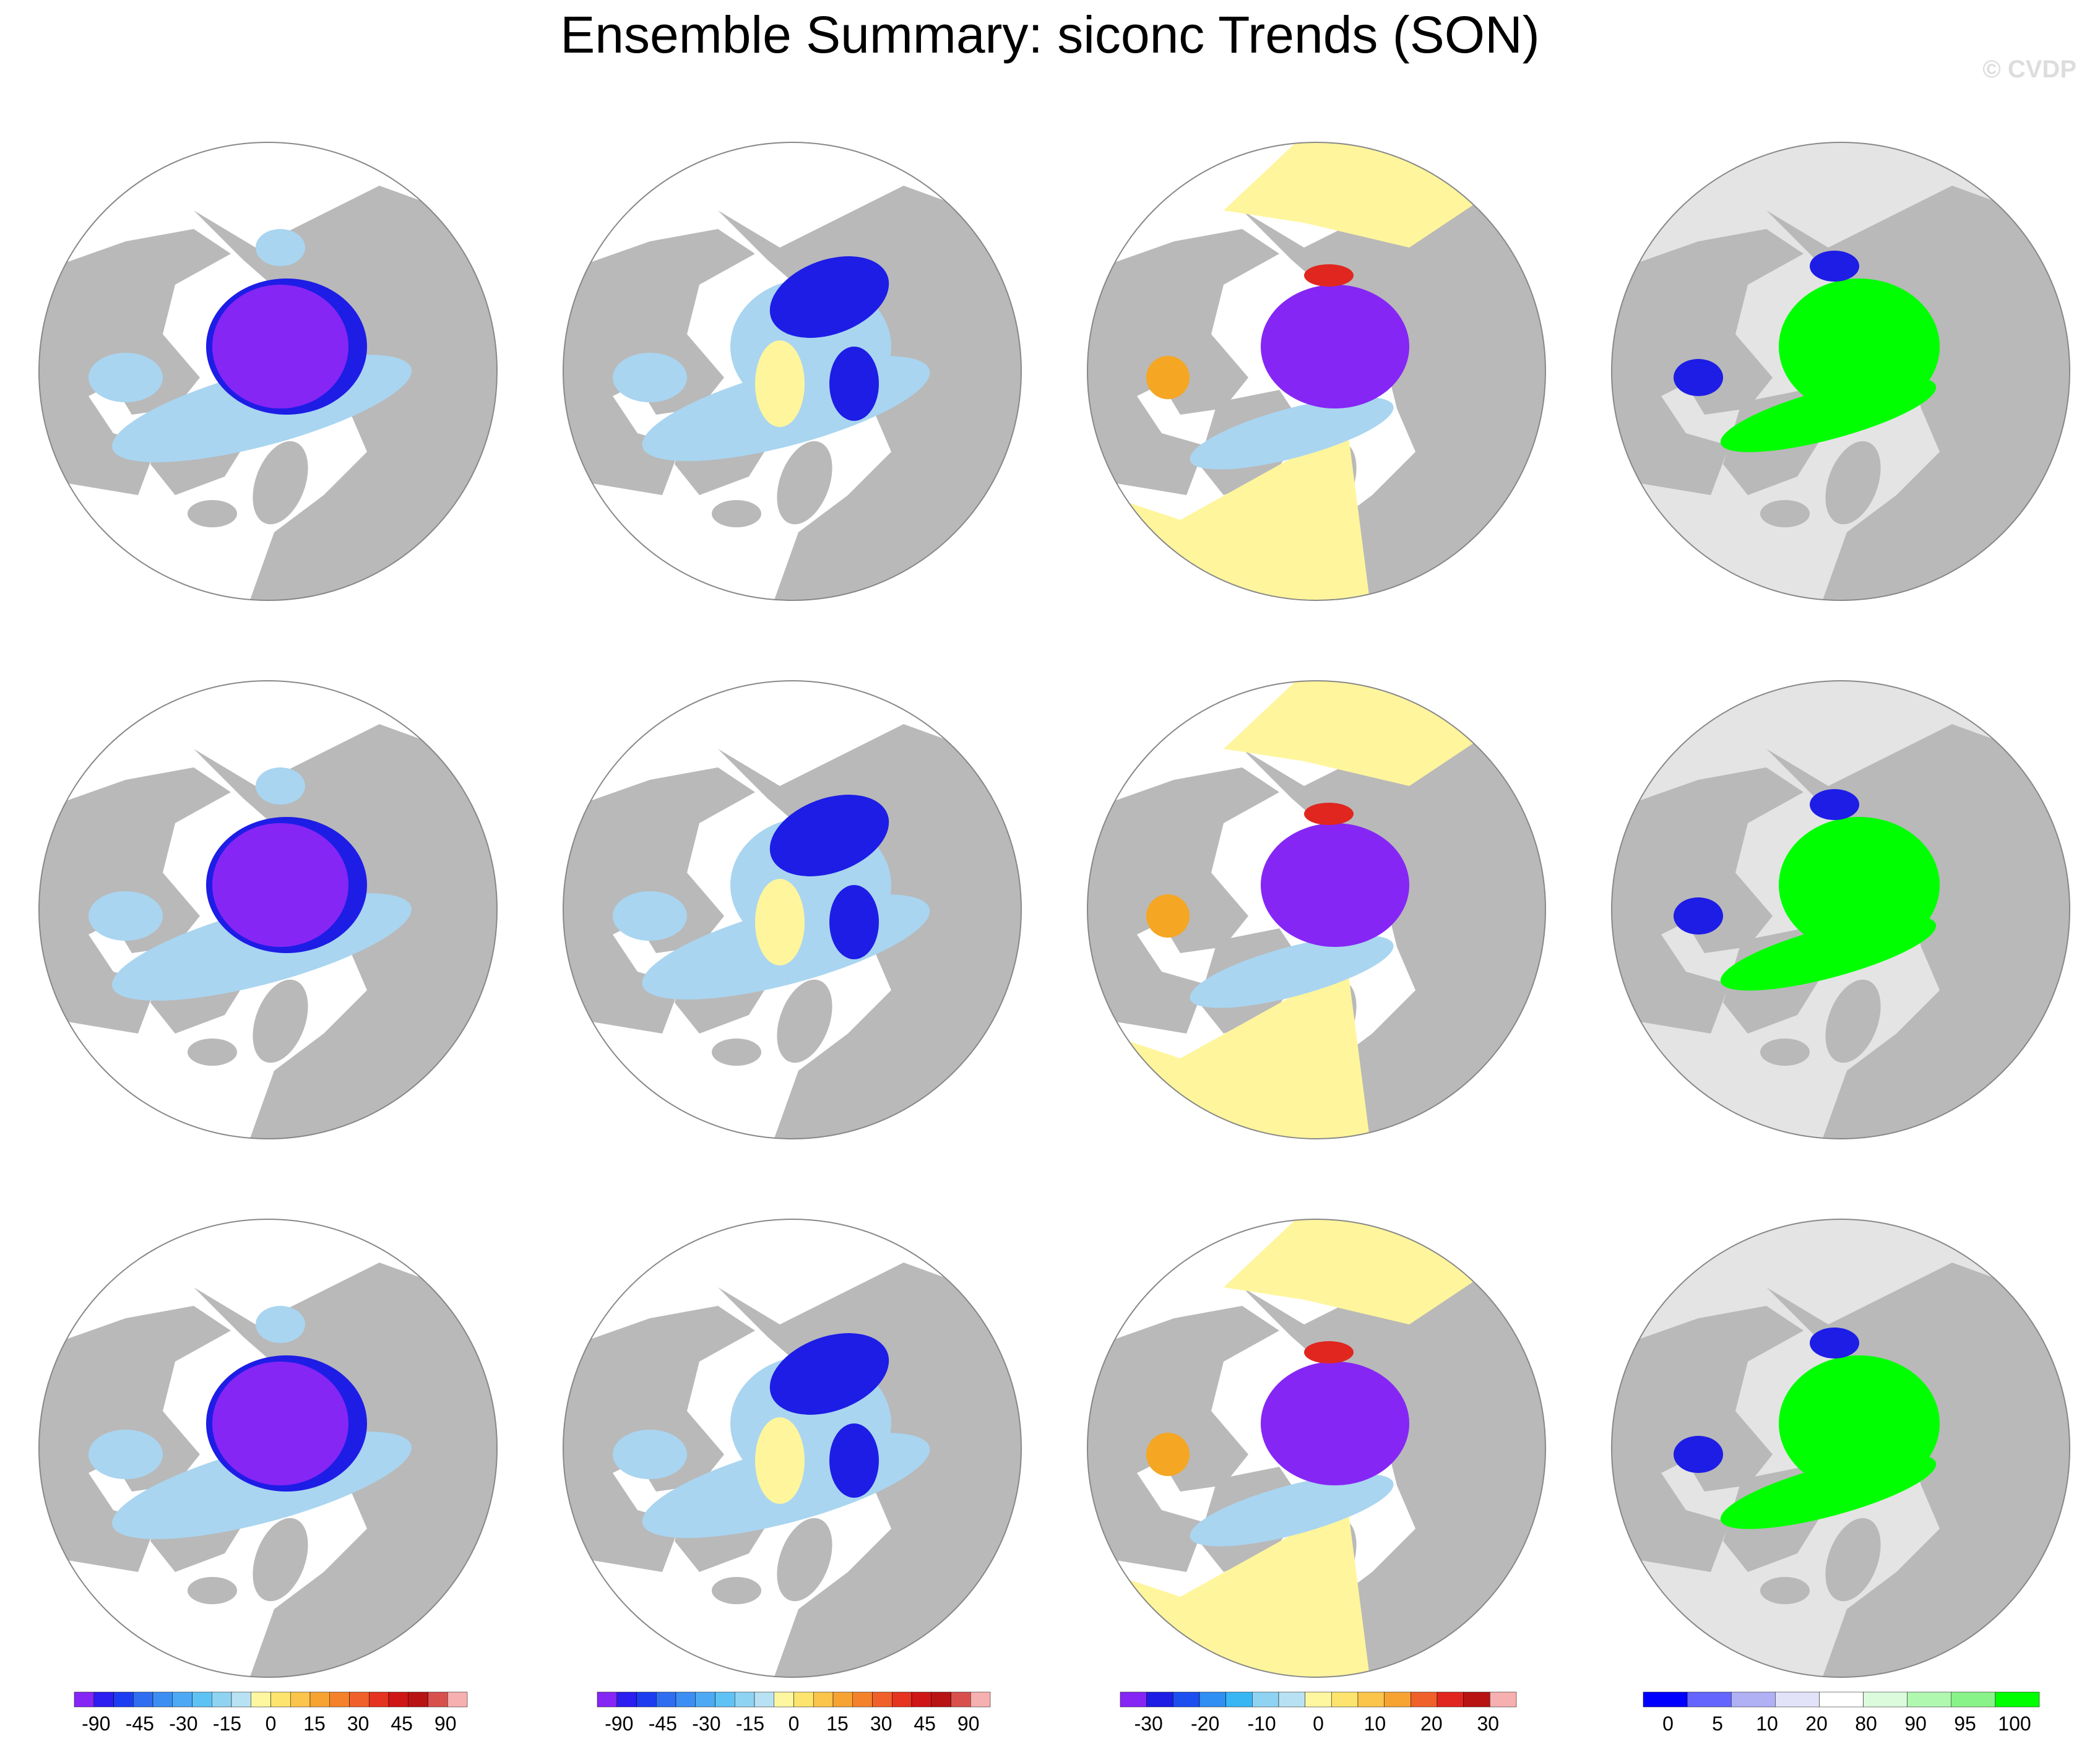 This screenshot has width=2100, height=1749. What do you see at coordinates (663, 1723) in the screenshot?
I see `colorbar-tick-label: -45` at bounding box center [663, 1723].